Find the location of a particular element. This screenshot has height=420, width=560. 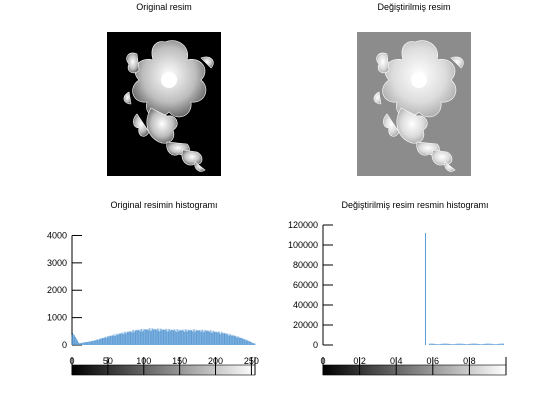

y-tick-label: 2000 is located at coordinates (57, 290).